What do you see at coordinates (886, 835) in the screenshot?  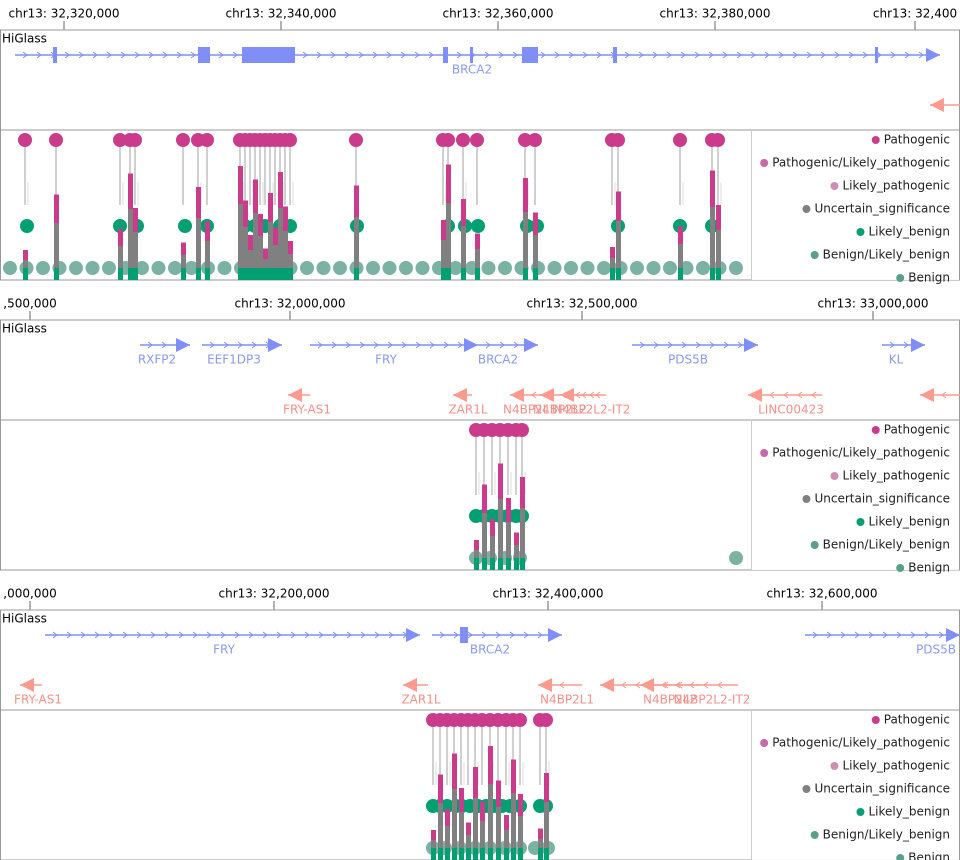 I see `legend-label: Benign/Likely_benign` at bounding box center [886, 835].